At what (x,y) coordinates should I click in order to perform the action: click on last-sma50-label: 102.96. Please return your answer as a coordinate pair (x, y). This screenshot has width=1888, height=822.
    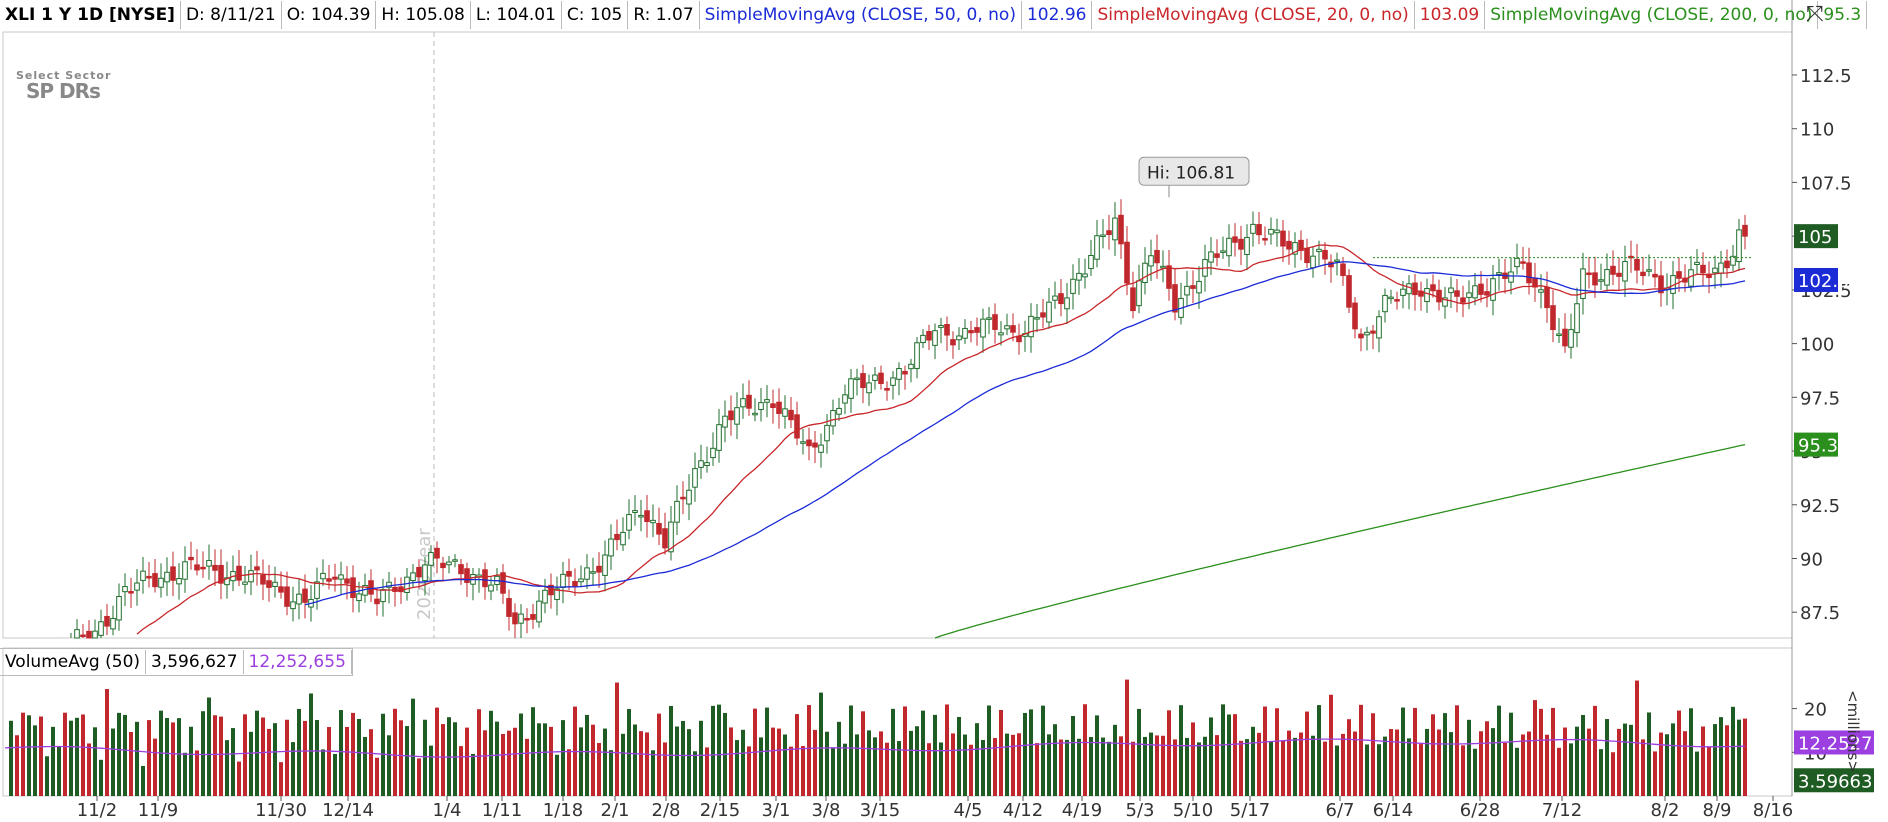
    Looking at the image, I should click on (1829, 281).